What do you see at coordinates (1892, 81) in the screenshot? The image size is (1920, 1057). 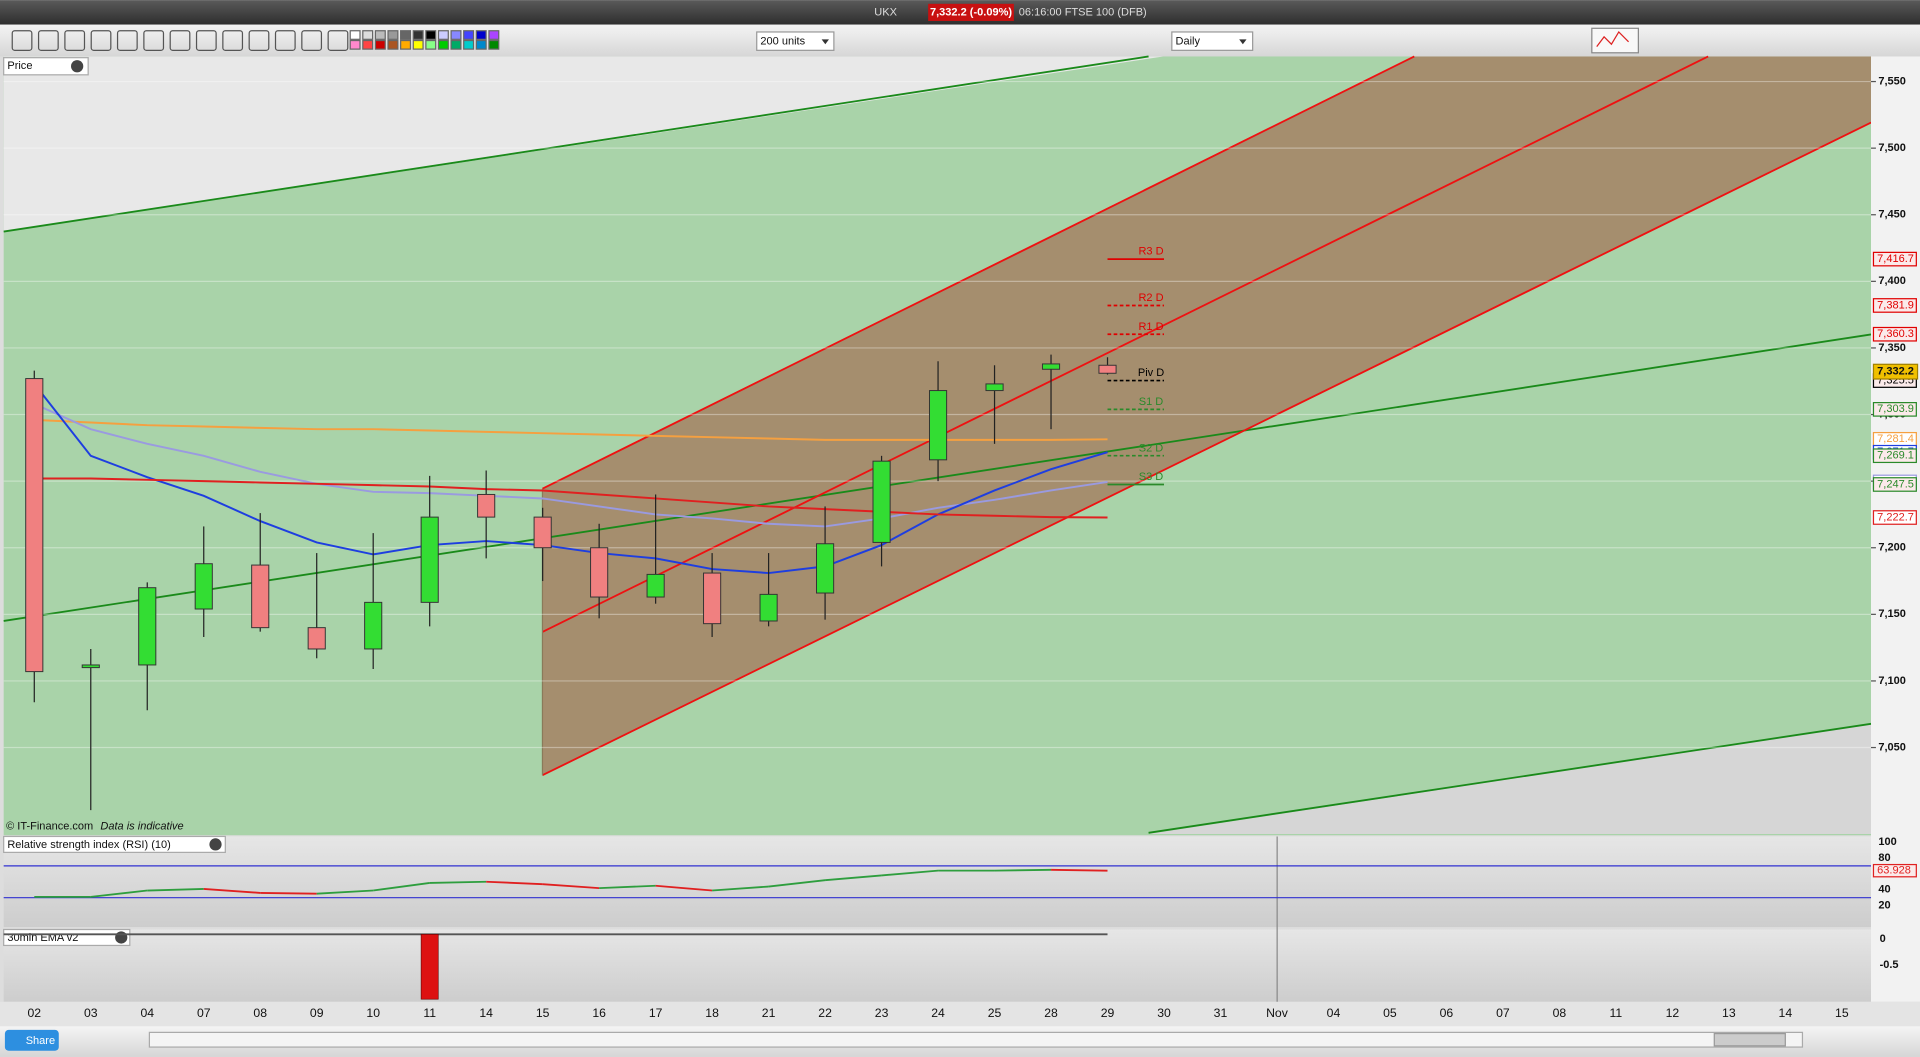 I see `y-tick-label: 7,550` at bounding box center [1892, 81].